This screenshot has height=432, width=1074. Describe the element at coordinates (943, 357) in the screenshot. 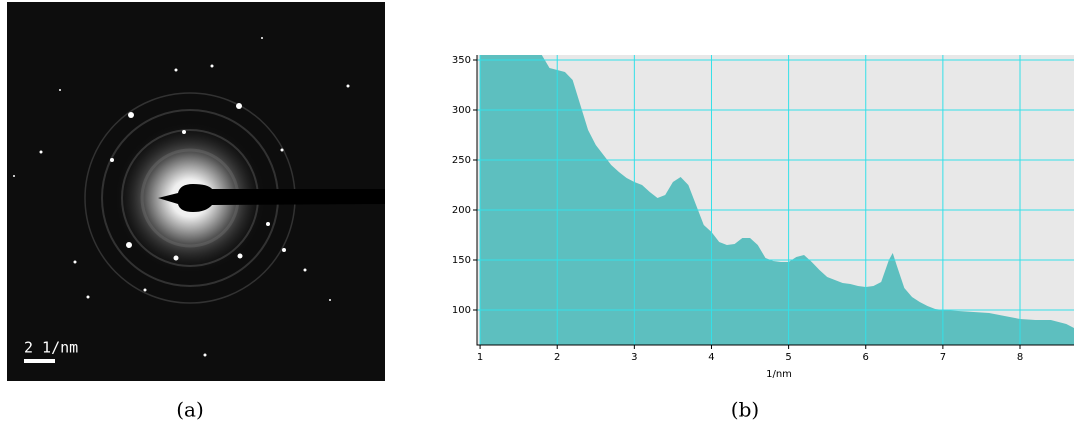

I see `x-tick-label: 7` at that location.